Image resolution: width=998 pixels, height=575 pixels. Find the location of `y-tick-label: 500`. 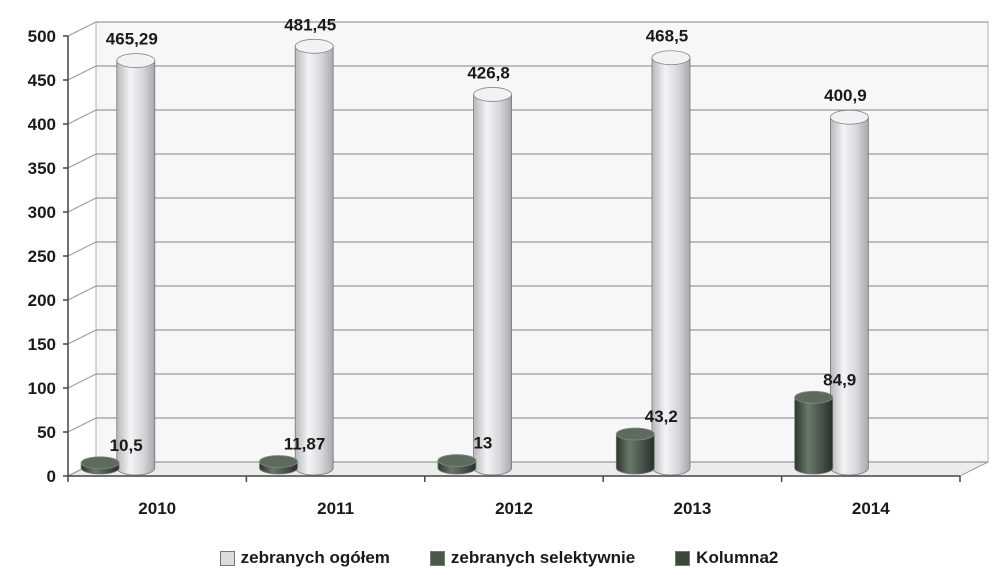

y-tick-label: 500 is located at coordinates (42, 36).